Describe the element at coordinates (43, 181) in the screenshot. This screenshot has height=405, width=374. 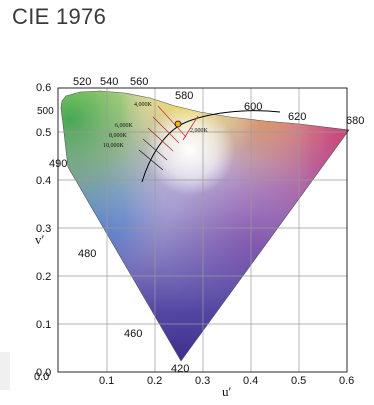
I see `y-tick-4: 0.4` at that location.